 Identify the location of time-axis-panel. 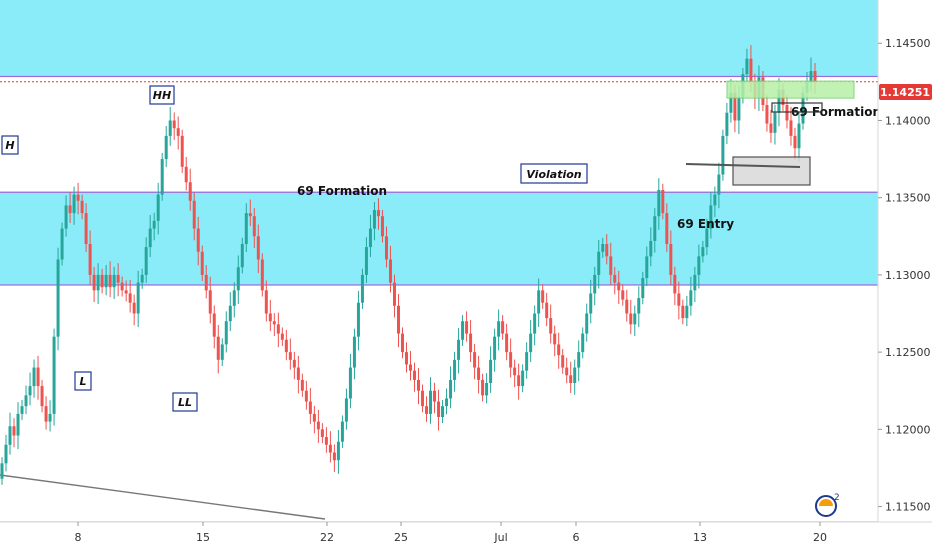
(466, 536).